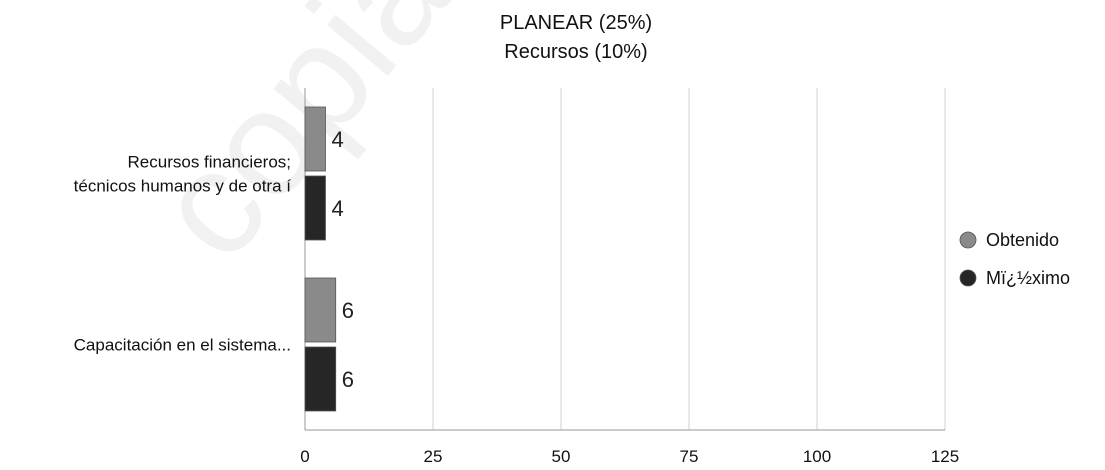 This screenshot has width=1105, height=470. Describe the element at coordinates (576, 23) in the screenshot. I see `chart-title: PLANEAR (25%)` at that location.